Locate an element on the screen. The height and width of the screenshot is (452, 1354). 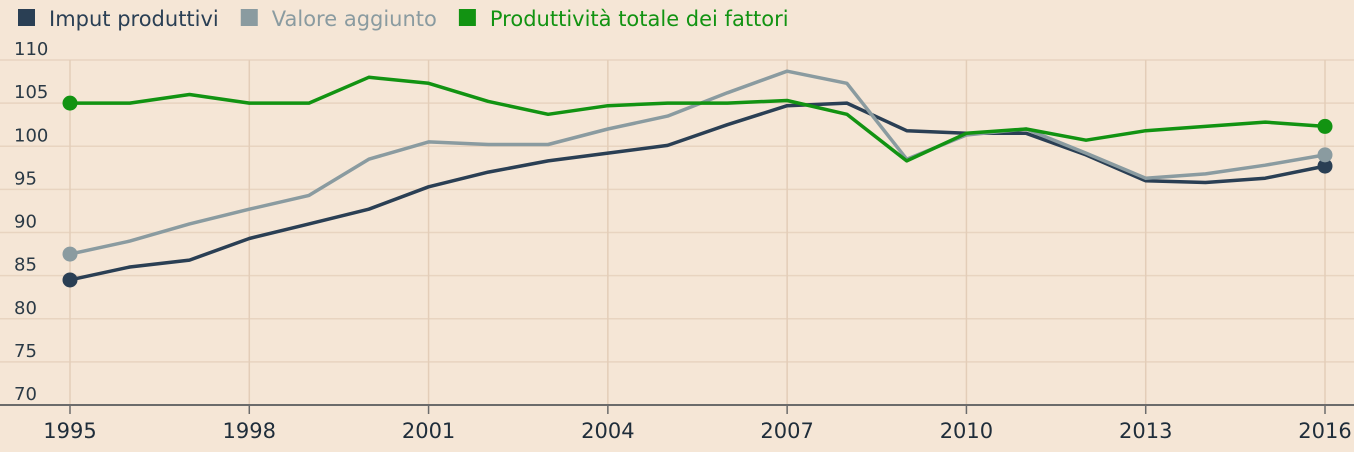
y-tick-label-105: 105 is located at coordinates (31, 92).